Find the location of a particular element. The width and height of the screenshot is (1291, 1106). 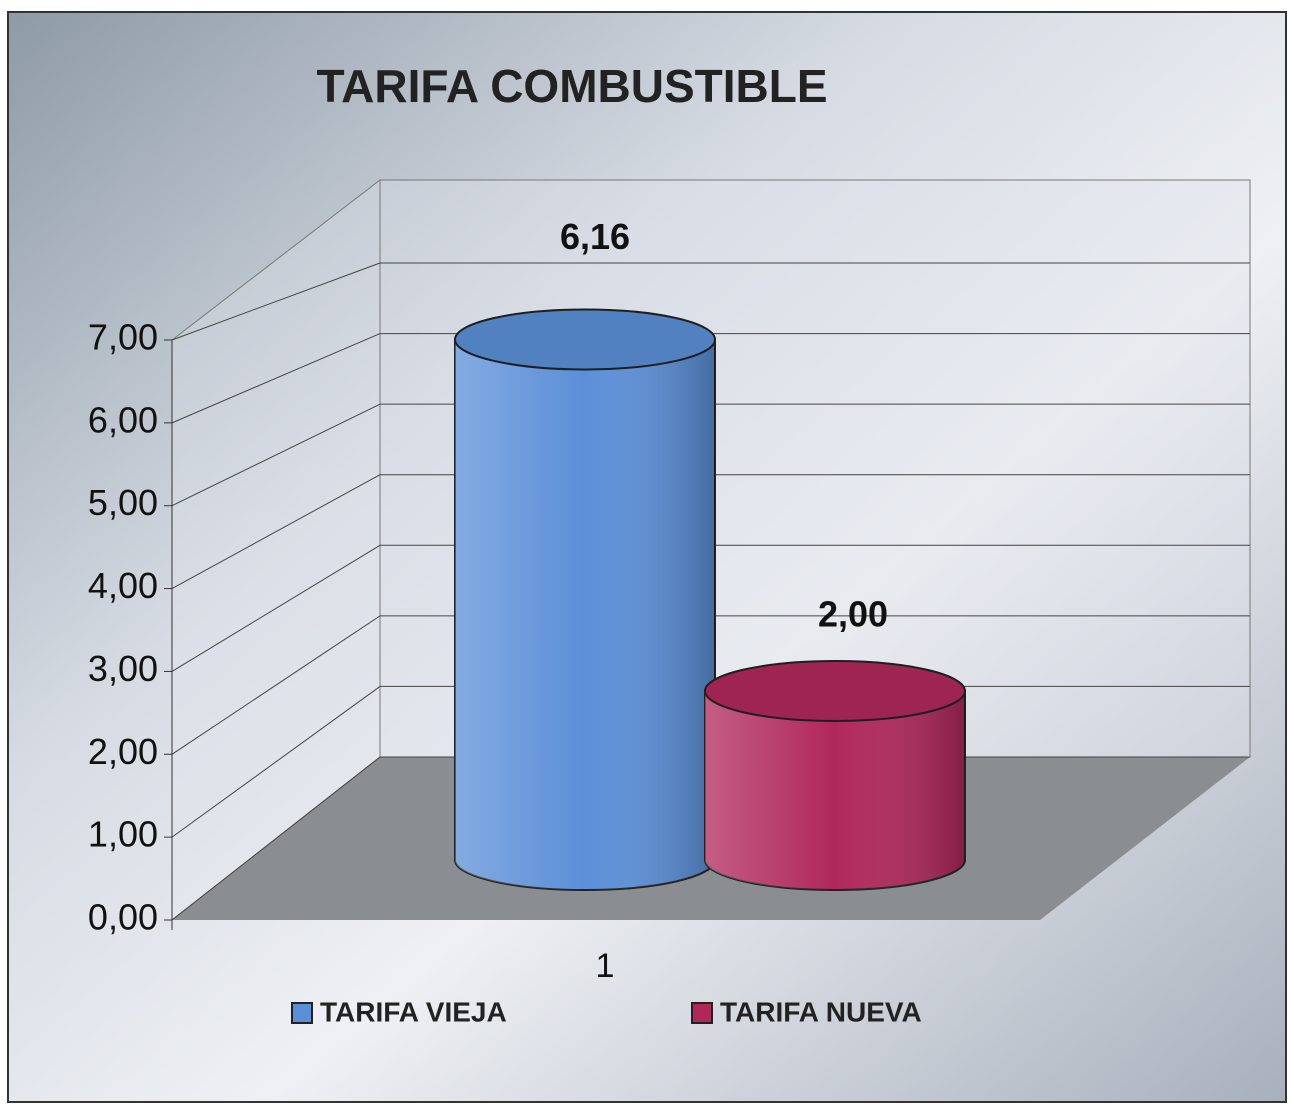

y-tick-label: 3,00 is located at coordinates (123, 668).